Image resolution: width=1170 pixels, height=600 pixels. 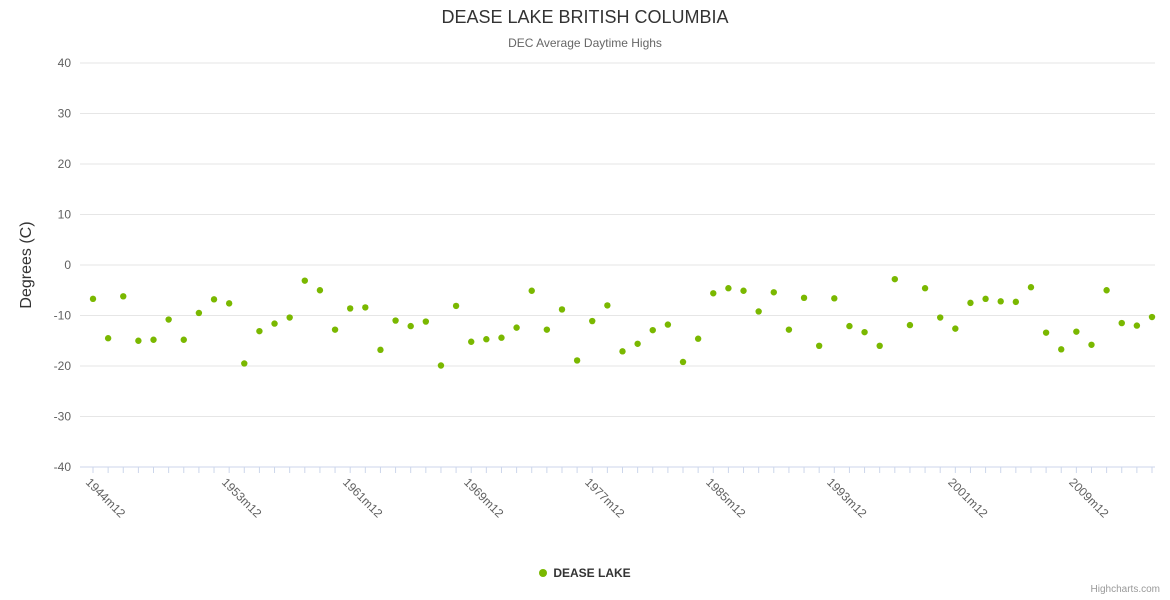 I want to click on y-axis-title: Degrees (C), so click(x=26, y=265).